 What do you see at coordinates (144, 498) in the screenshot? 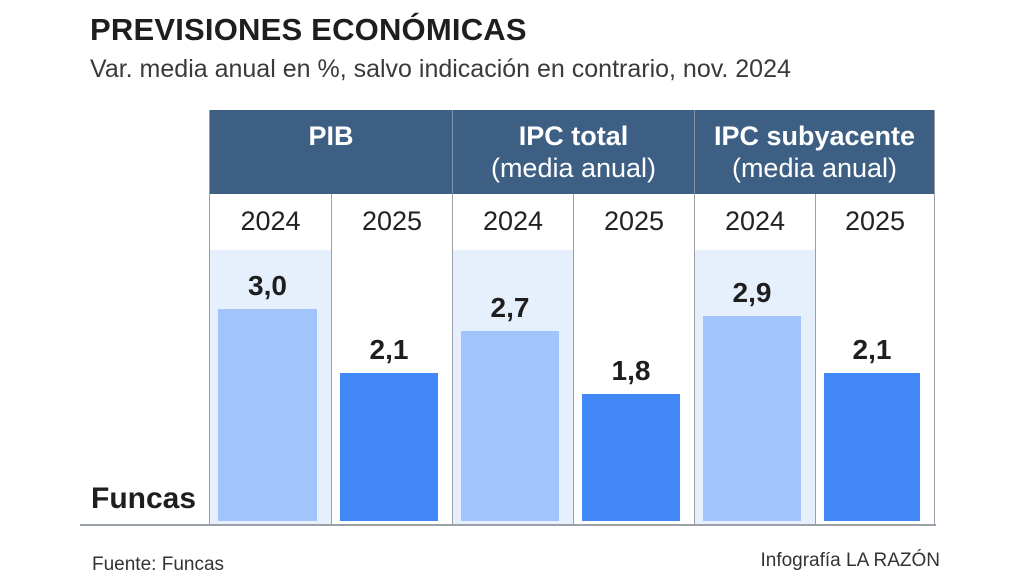
I see `row-label: Funcas` at bounding box center [144, 498].